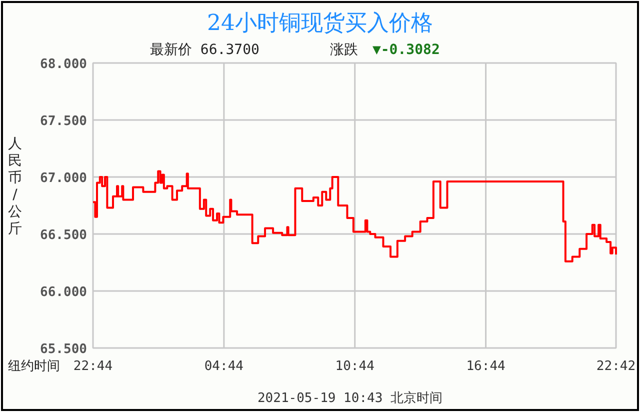 The height and width of the screenshot is (414, 641). Describe the element at coordinates (64, 121) in the screenshot. I see `y-tick-label: 67.500` at that location.